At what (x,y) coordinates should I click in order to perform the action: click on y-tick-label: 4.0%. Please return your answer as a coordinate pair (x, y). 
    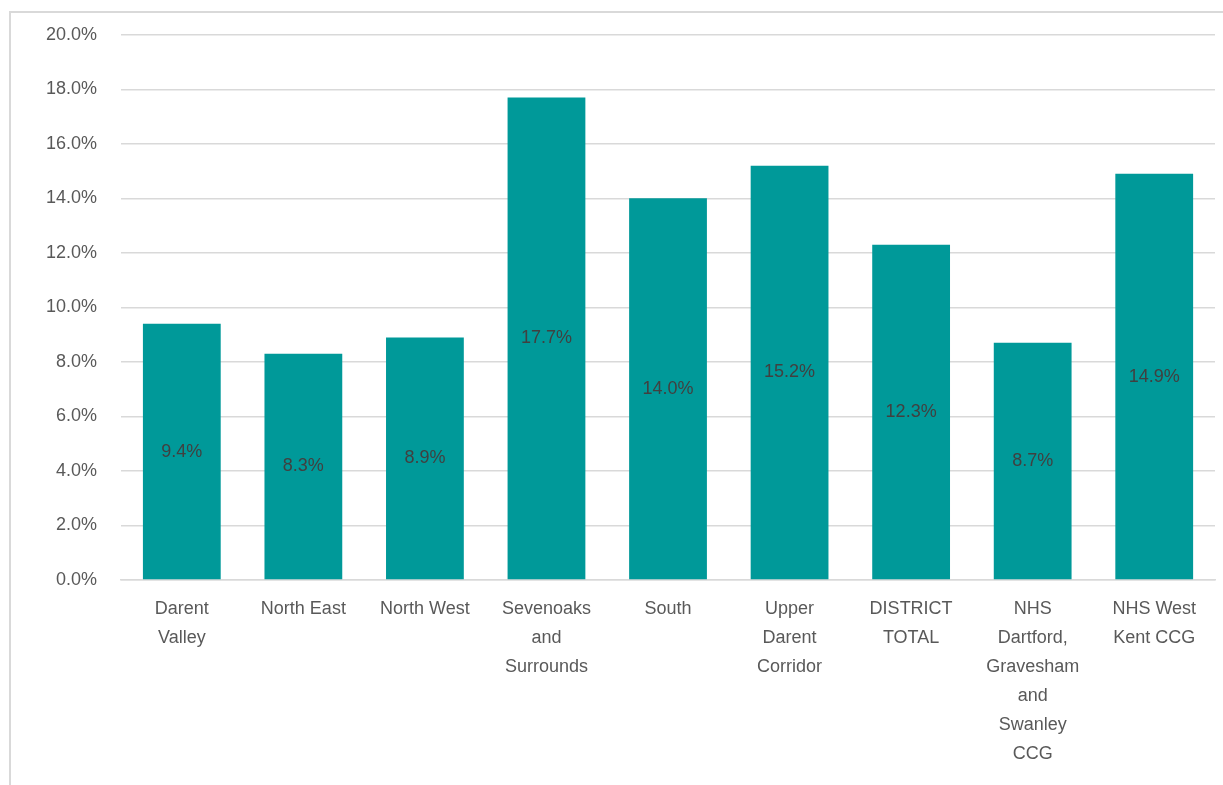
    Looking at the image, I should click on (77, 469).